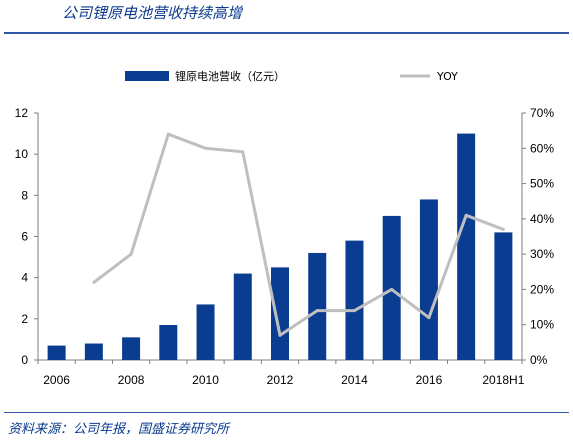  Describe the element at coordinates (205, 380) in the screenshot. I see `x-tick-label: 2010` at that location.